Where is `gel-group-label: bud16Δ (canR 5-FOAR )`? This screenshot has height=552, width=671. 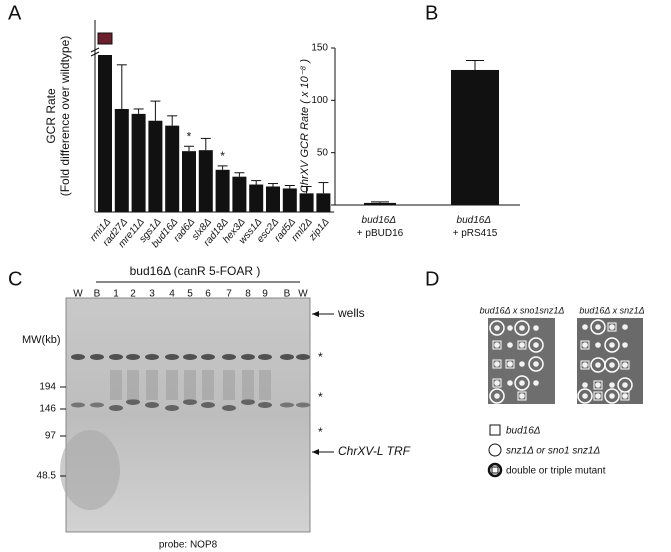 gel-group-label: bud16Δ (canR 5-FOAR ) is located at coordinates (195, 271).